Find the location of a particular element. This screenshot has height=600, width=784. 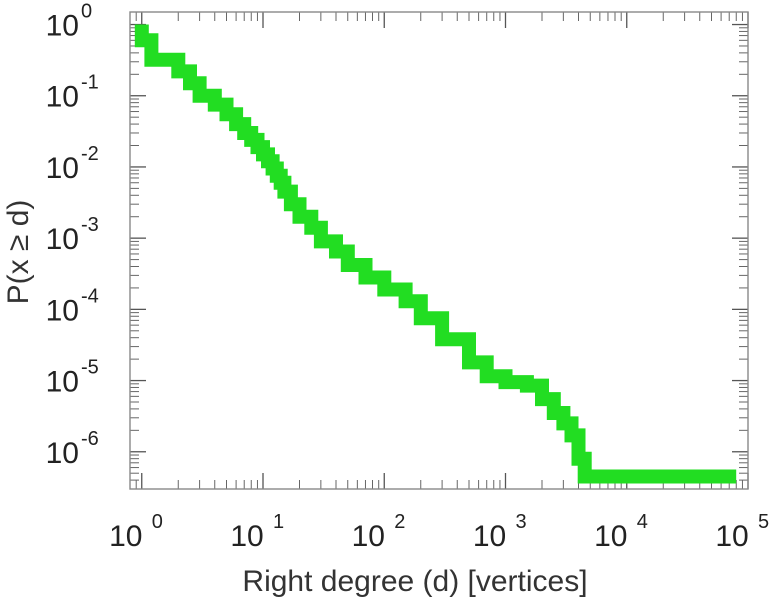

y-tick-exponent: -1 is located at coordinates (90, 83).